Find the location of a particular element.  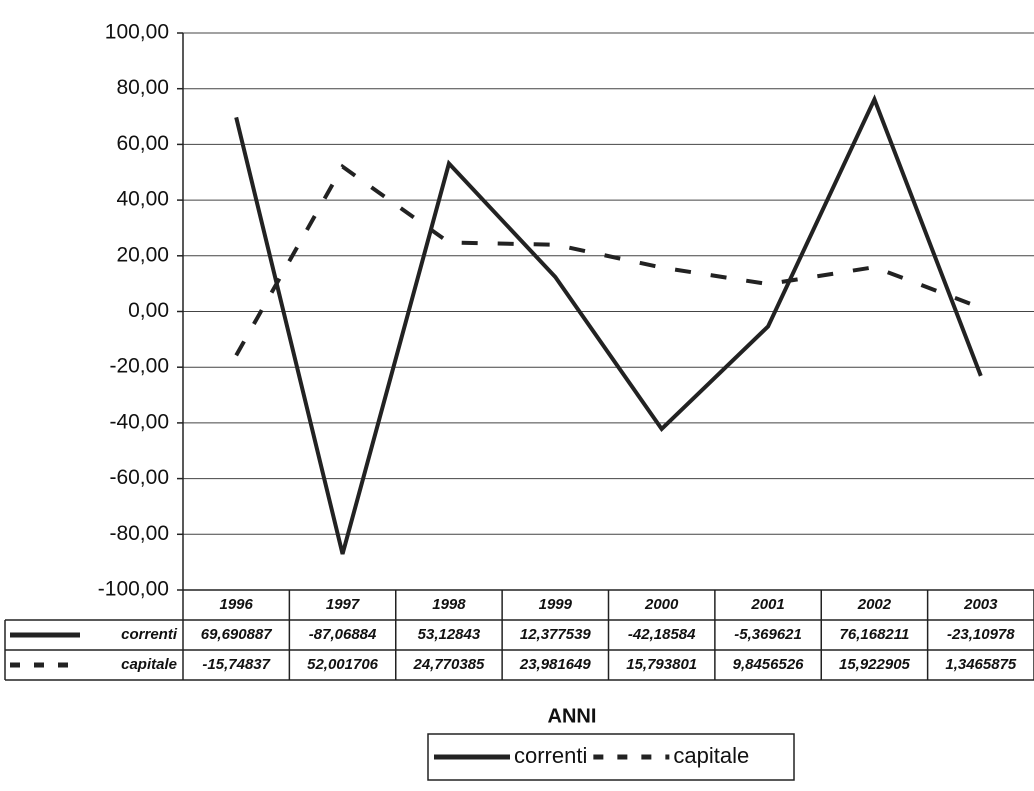

x-axis-label: ANNI is located at coordinates (572, 716).